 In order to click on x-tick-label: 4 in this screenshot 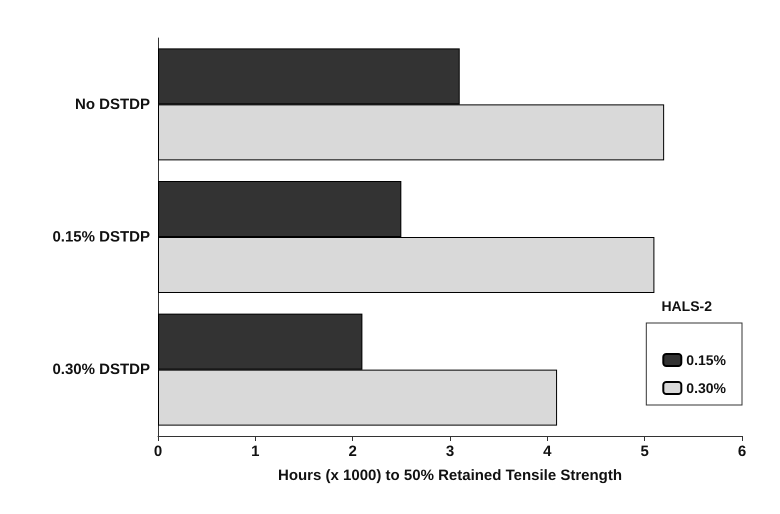, I will do `click(547, 451)`.